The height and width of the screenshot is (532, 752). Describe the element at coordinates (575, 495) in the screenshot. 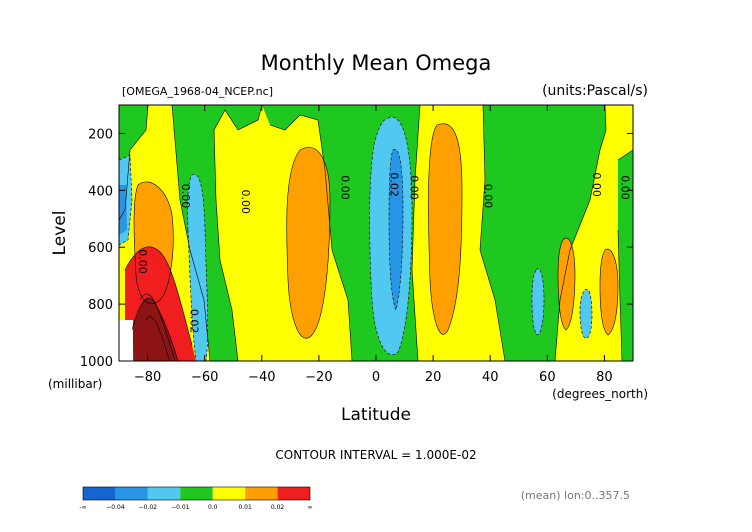

I see `footer-label: (mean) lon:0..357.5` at that location.